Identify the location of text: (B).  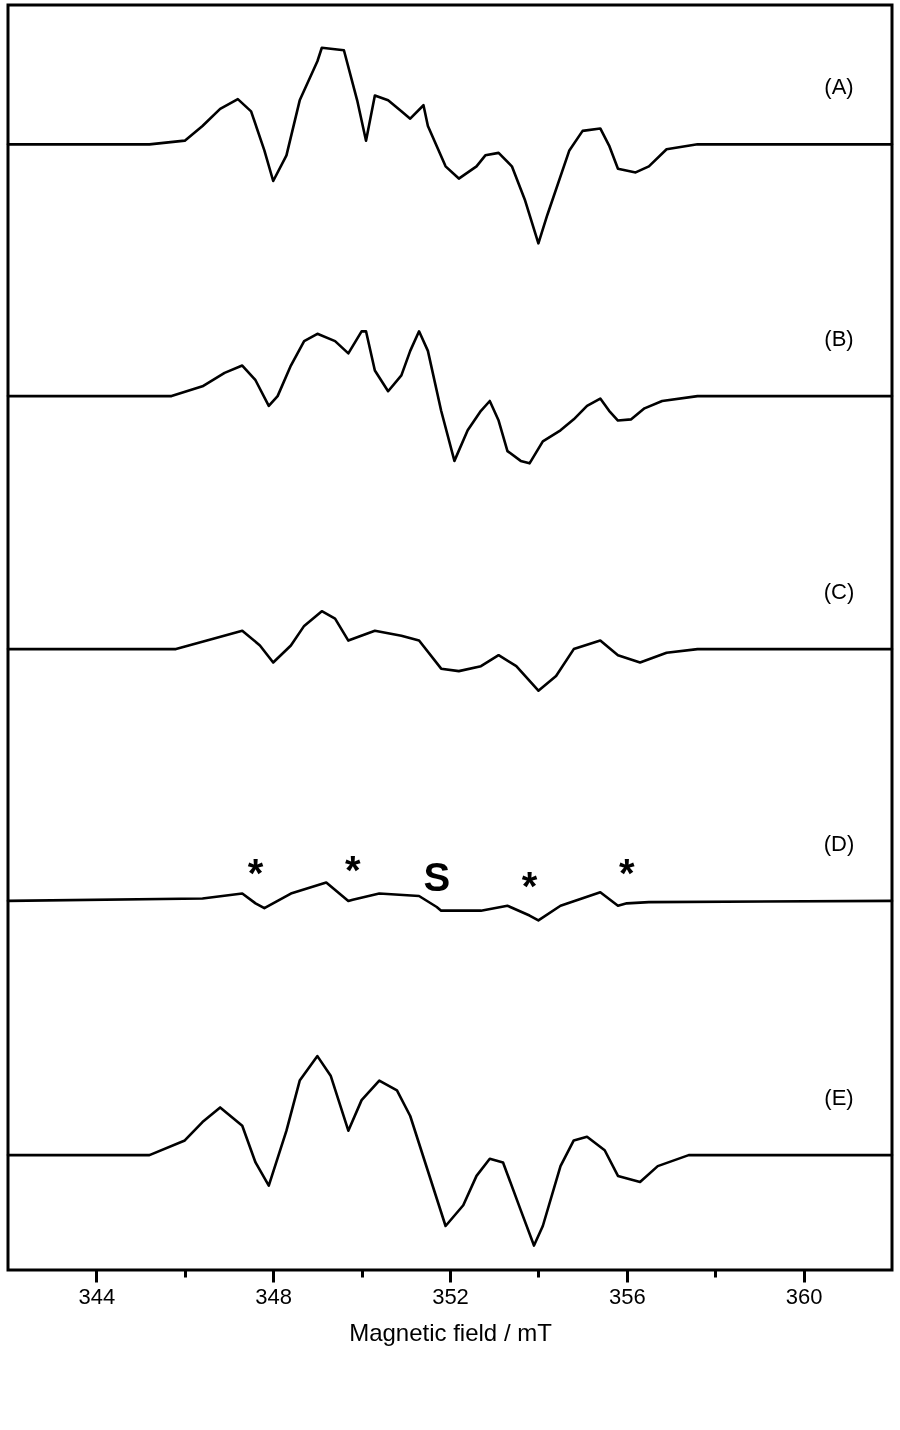
(839, 339).